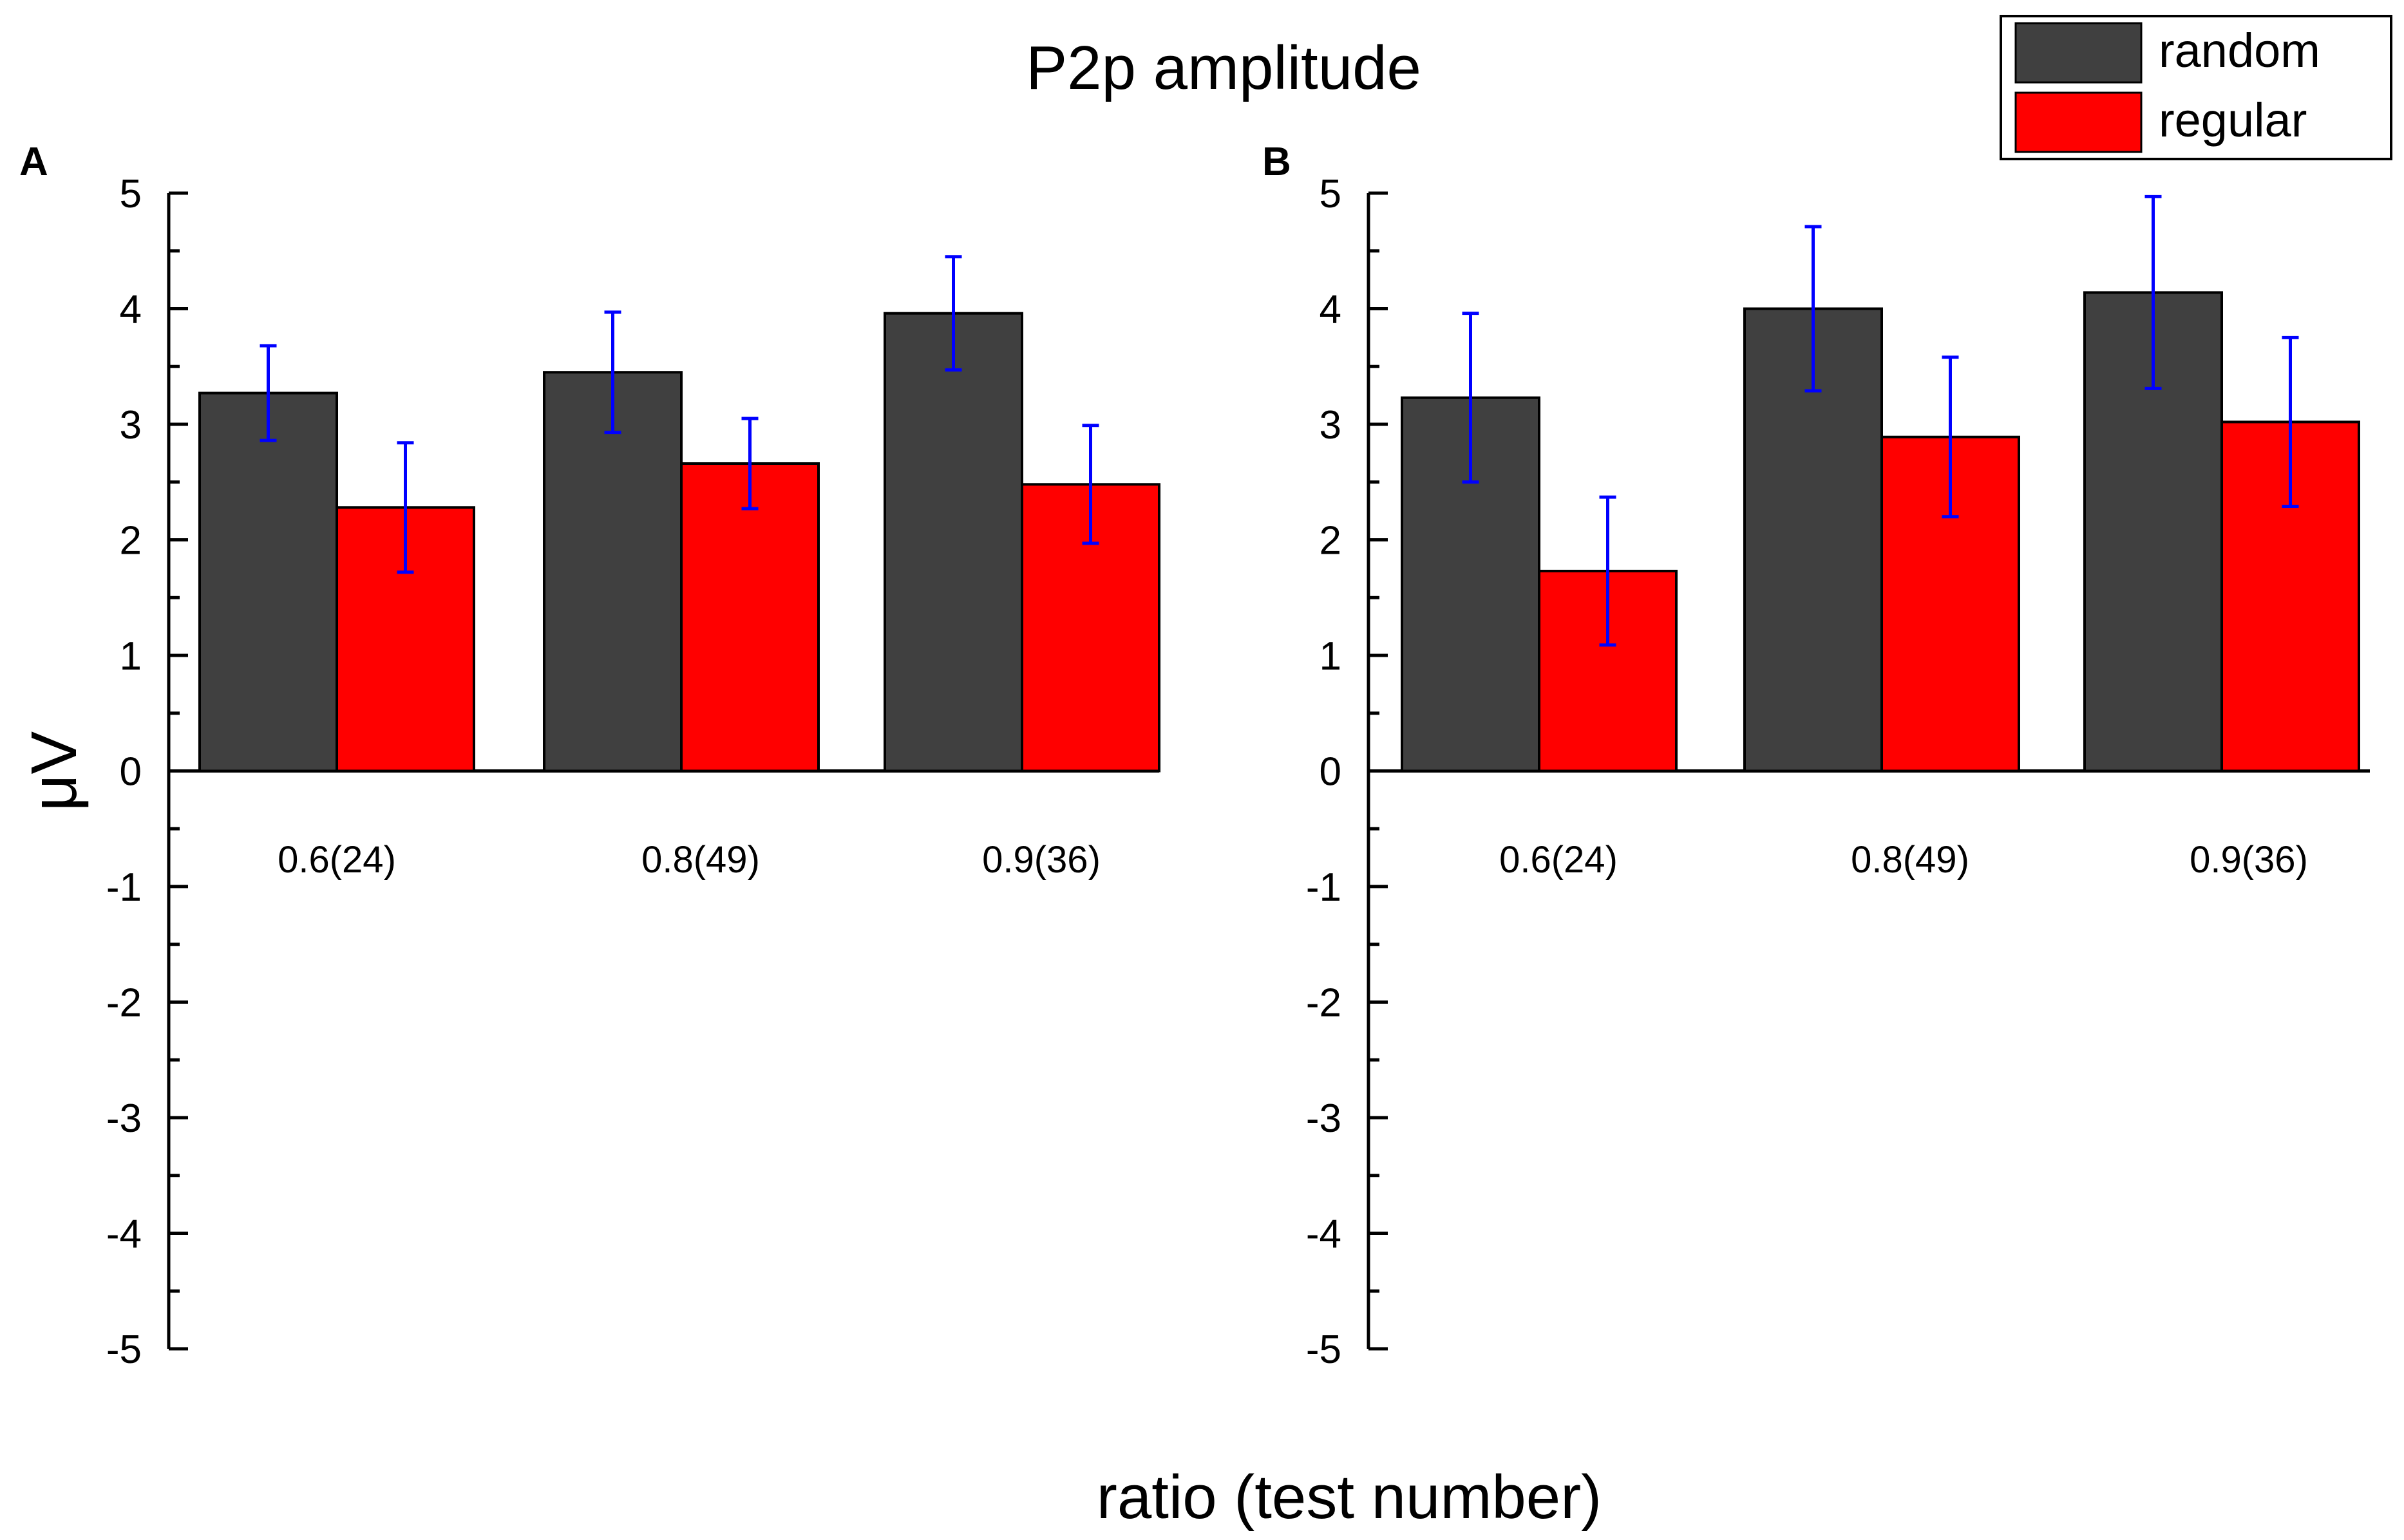 The width and height of the screenshot is (2404, 1540). Describe the element at coordinates (1323, 1004) in the screenshot. I see `pb-y-tick-label: -2` at that location.